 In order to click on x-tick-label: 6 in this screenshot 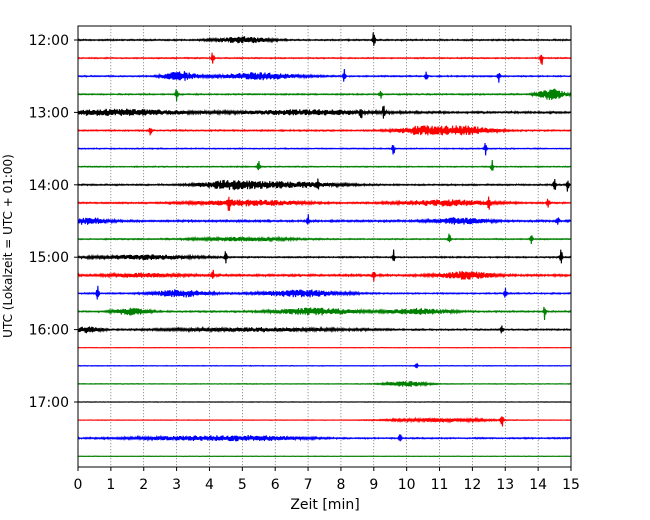, I will do `click(275, 485)`.